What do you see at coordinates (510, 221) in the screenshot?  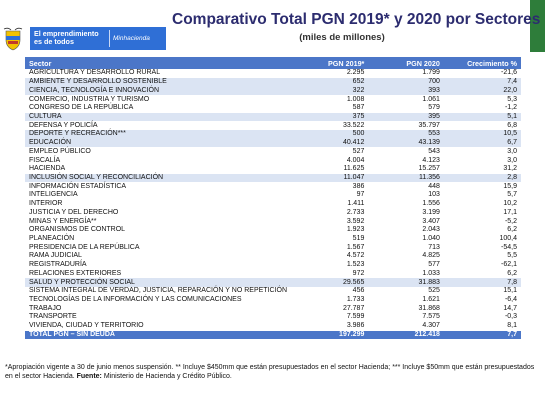 I see `cell-growth: -5,2` at bounding box center [510, 221].